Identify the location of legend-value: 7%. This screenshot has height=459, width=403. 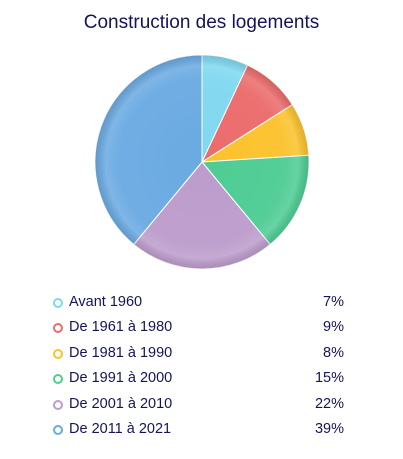
(333, 302).